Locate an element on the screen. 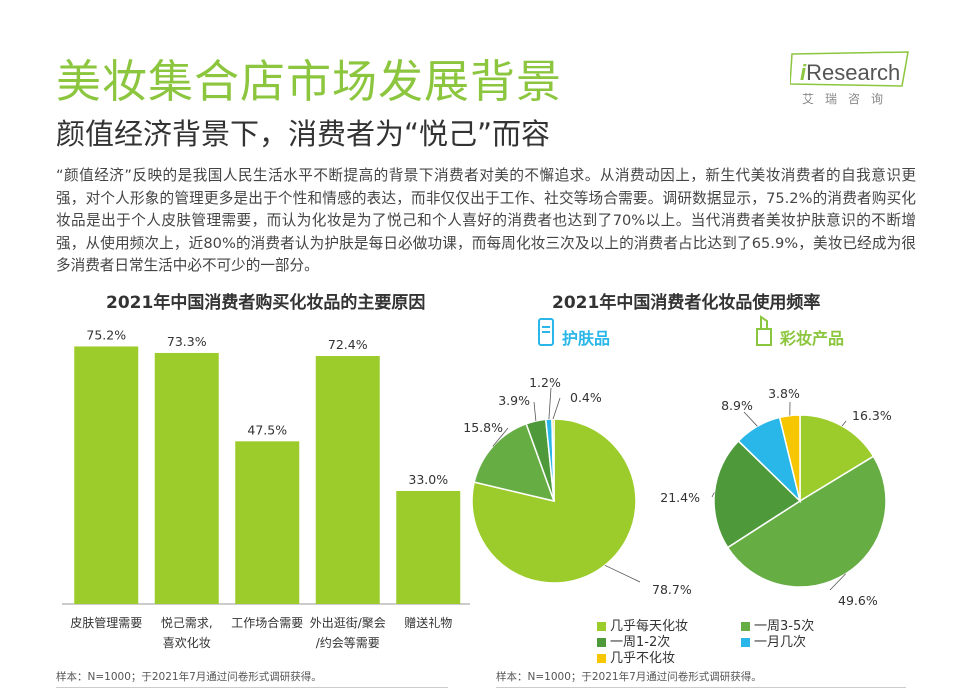 The image size is (959, 697). legend-item: 一周3-5次 is located at coordinates (777, 624).